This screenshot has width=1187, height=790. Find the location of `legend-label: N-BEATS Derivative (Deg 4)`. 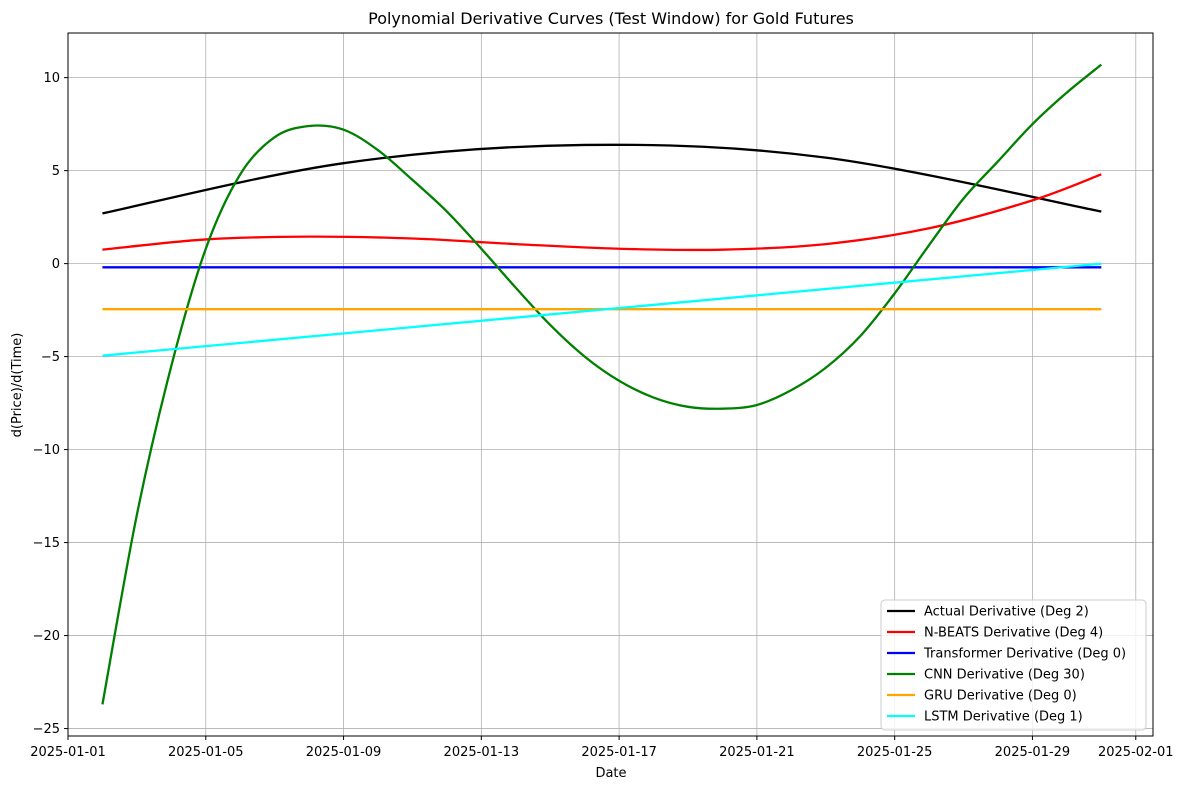

legend-label: N-BEATS Derivative (Deg 4) is located at coordinates (1013, 633).